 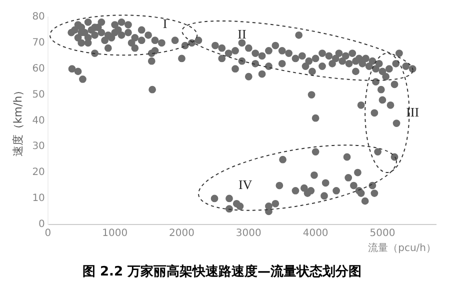 I want to click on y-tick-label: 60, so click(x=38, y=68).